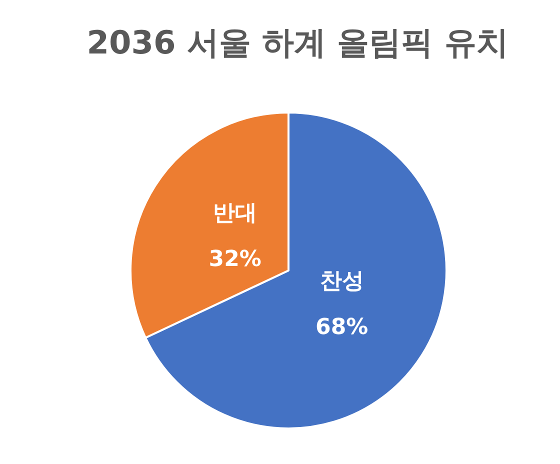 The image size is (560, 464). What do you see at coordinates (235, 213) in the screenshot?
I see `slice-label: 반대` at bounding box center [235, 213].